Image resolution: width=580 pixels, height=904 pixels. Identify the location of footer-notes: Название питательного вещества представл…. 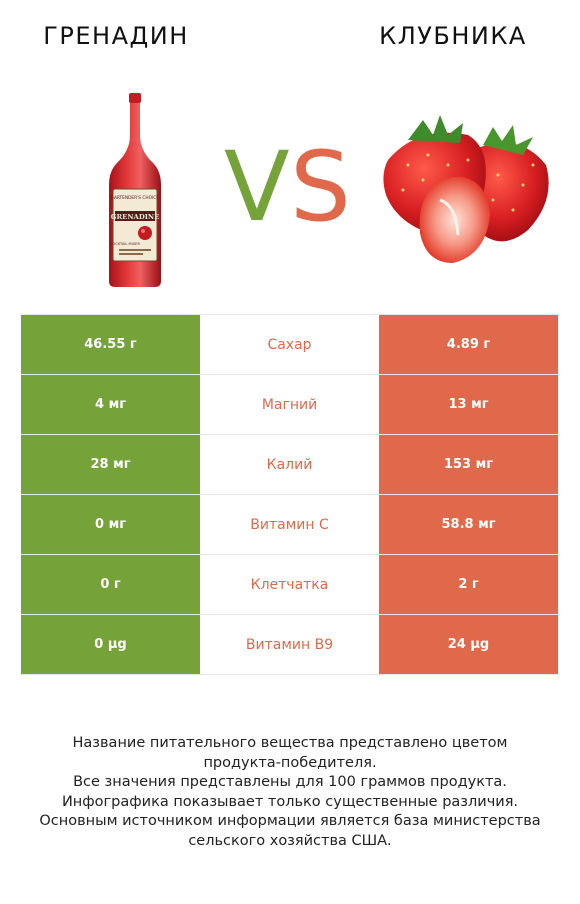
(290, 792).